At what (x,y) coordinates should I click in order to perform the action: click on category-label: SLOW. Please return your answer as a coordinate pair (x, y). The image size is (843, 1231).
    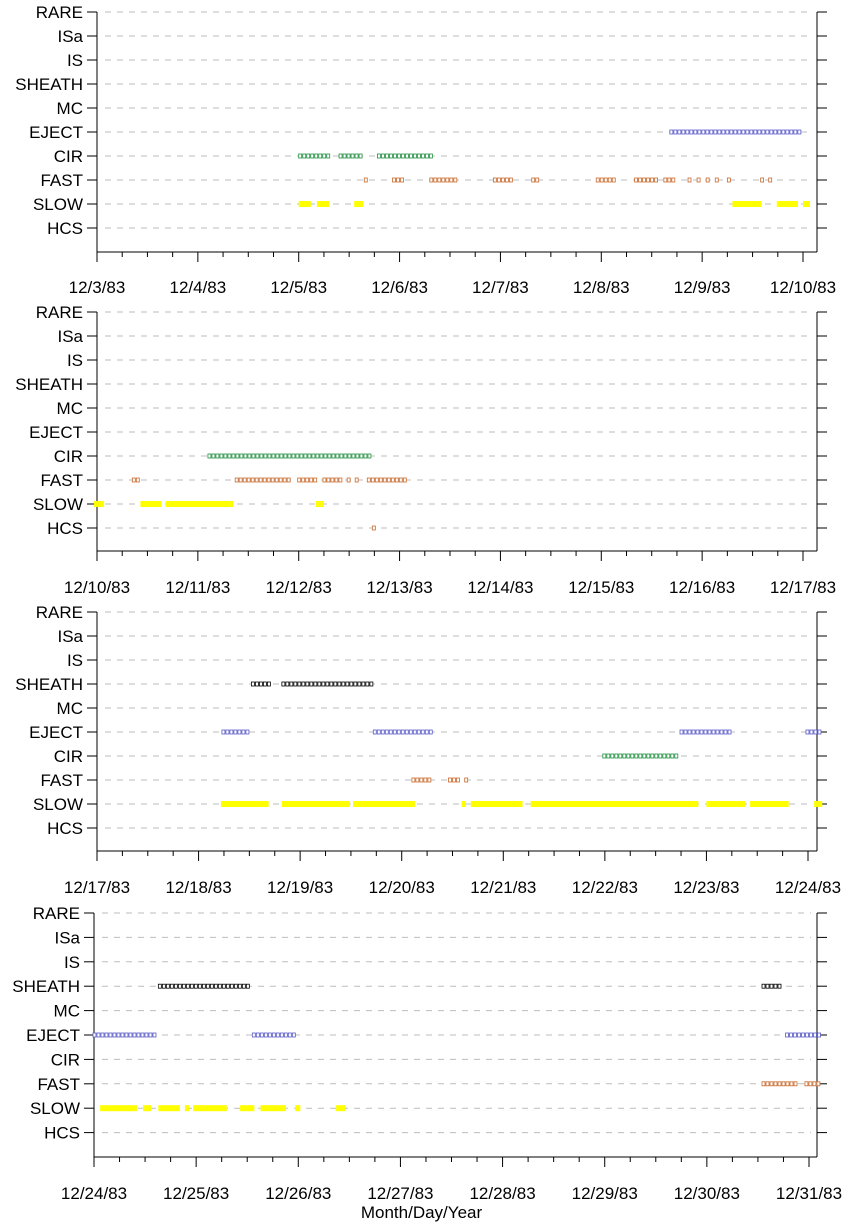
    Looking at the image, I should click on (58, 204).